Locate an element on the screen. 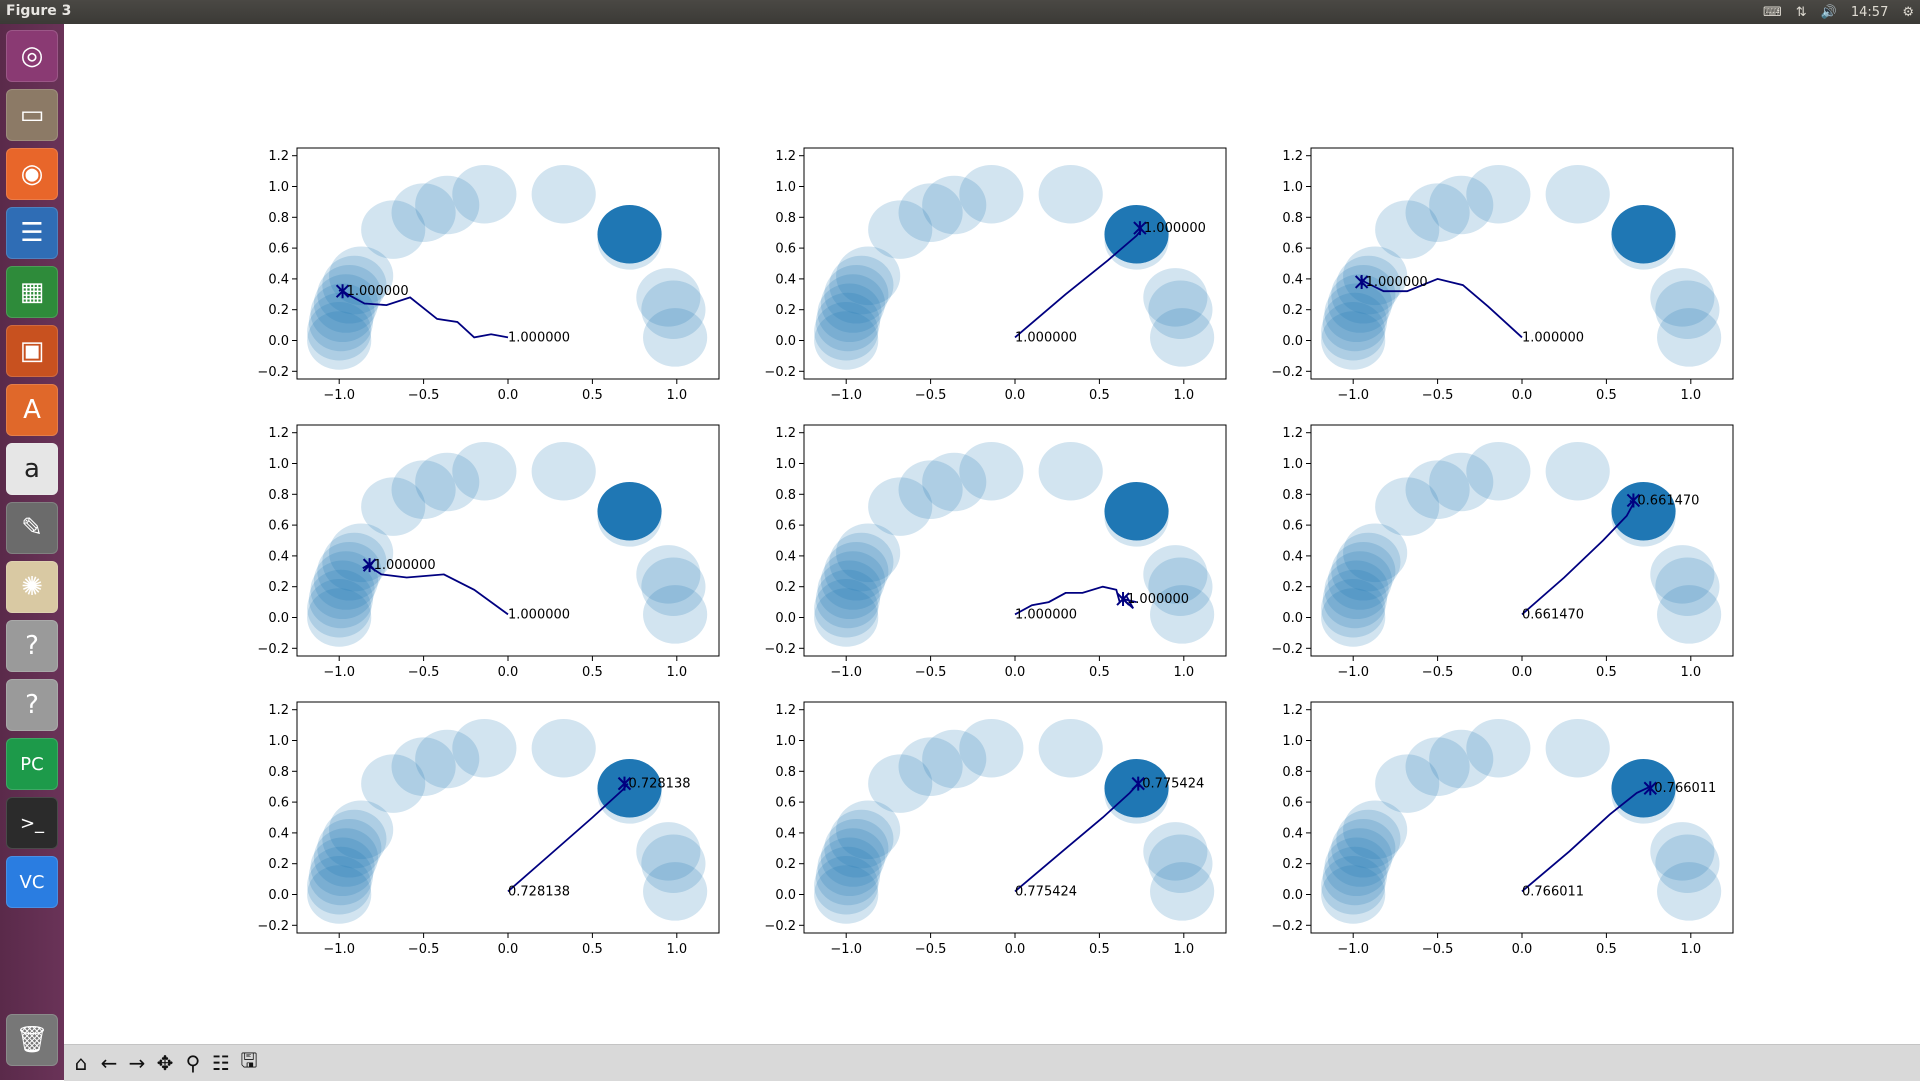 The height and width of the screenshot is (1081, 1920). firefox-icon: ◉ is located at coordinates (32, 174).